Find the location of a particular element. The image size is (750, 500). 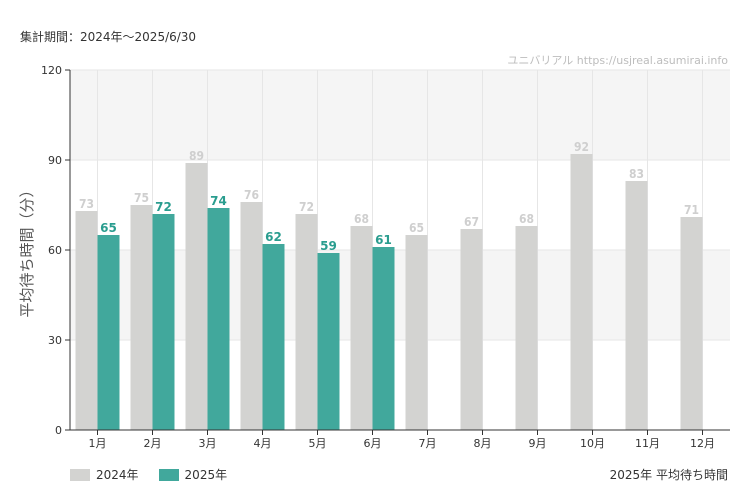

data-label-2025: 72 is located at coordinates (163, 207).